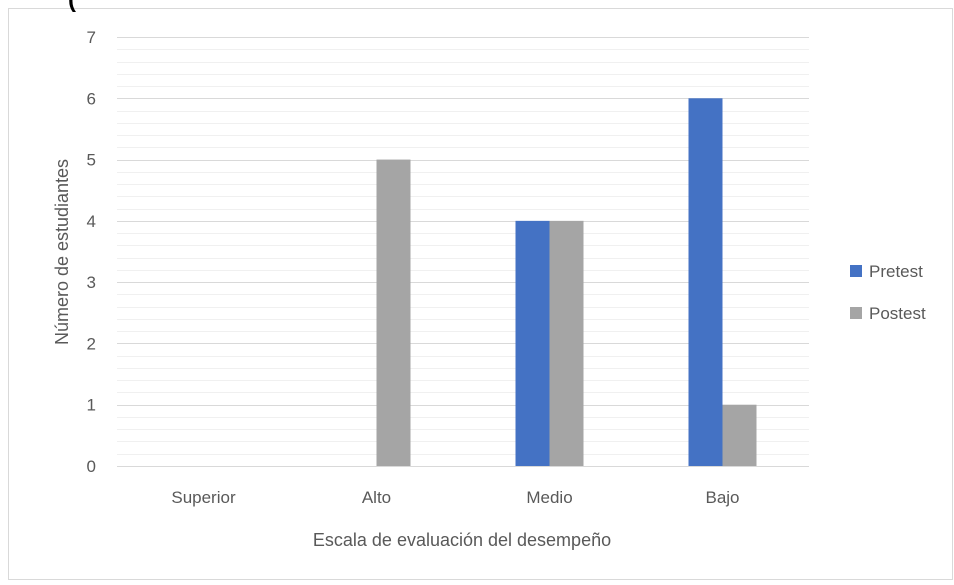  I want to click on y-tick-label: 0, so click(91, 466).